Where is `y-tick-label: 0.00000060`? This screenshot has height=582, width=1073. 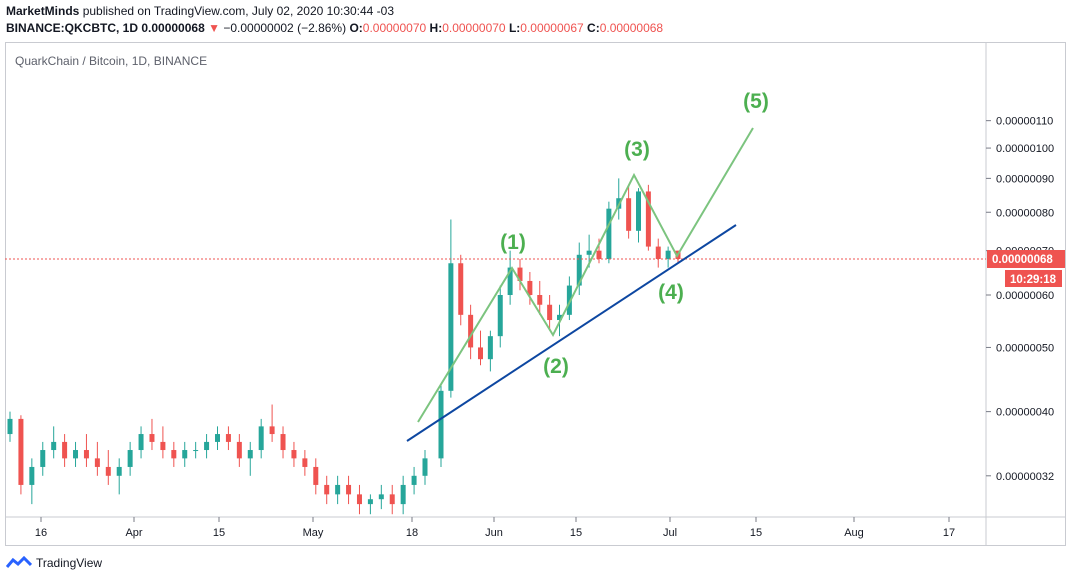
y-tick-label: 0.00000060 is located at coordinates (1025, 296).